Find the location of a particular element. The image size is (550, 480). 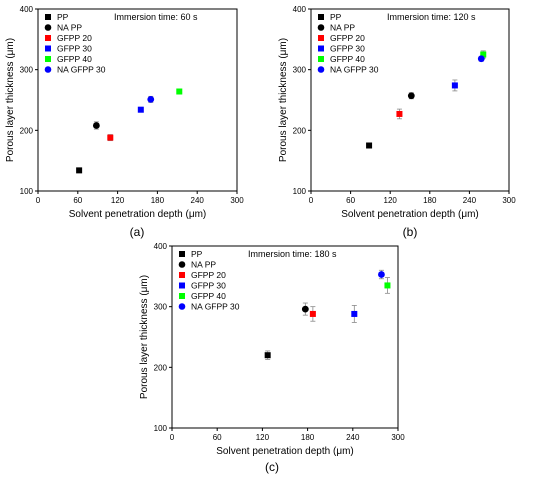

panel-label: (c) is located at coordinates (272, 467).